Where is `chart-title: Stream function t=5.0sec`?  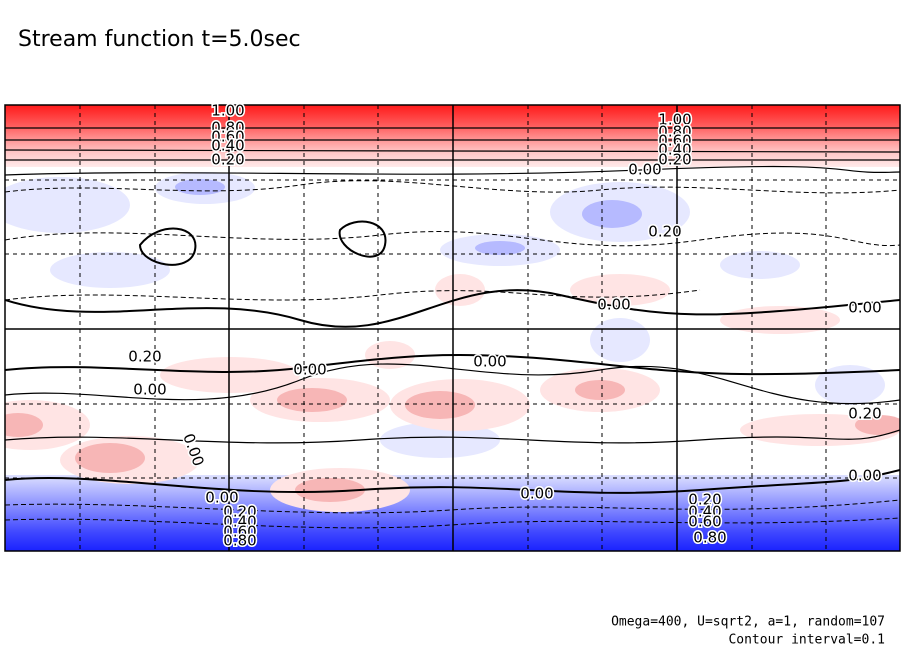 chart-title: Stream function t=5.0sec is located at coordinates (159, 39).